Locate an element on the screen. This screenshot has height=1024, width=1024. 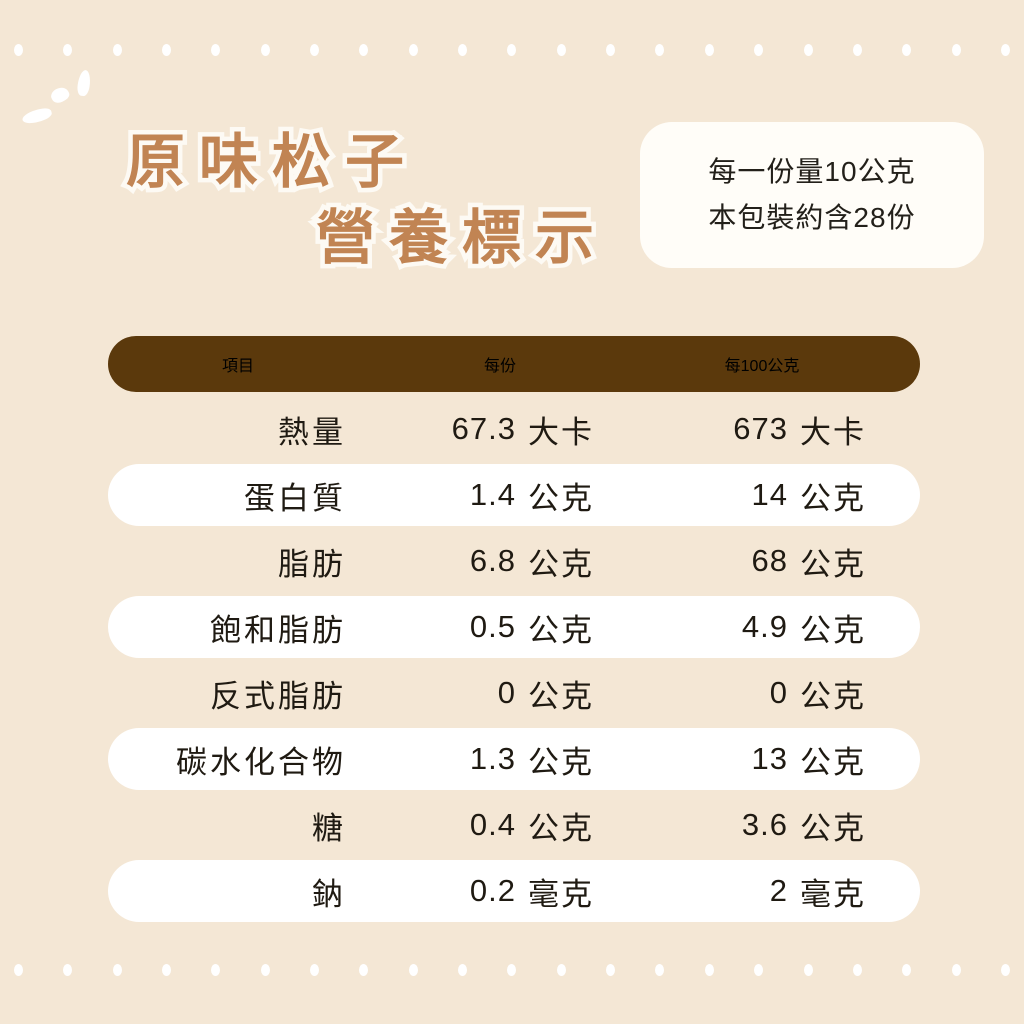
servings-per-package-text: 本包裝約含28份 is located at coordinates (812, 217).